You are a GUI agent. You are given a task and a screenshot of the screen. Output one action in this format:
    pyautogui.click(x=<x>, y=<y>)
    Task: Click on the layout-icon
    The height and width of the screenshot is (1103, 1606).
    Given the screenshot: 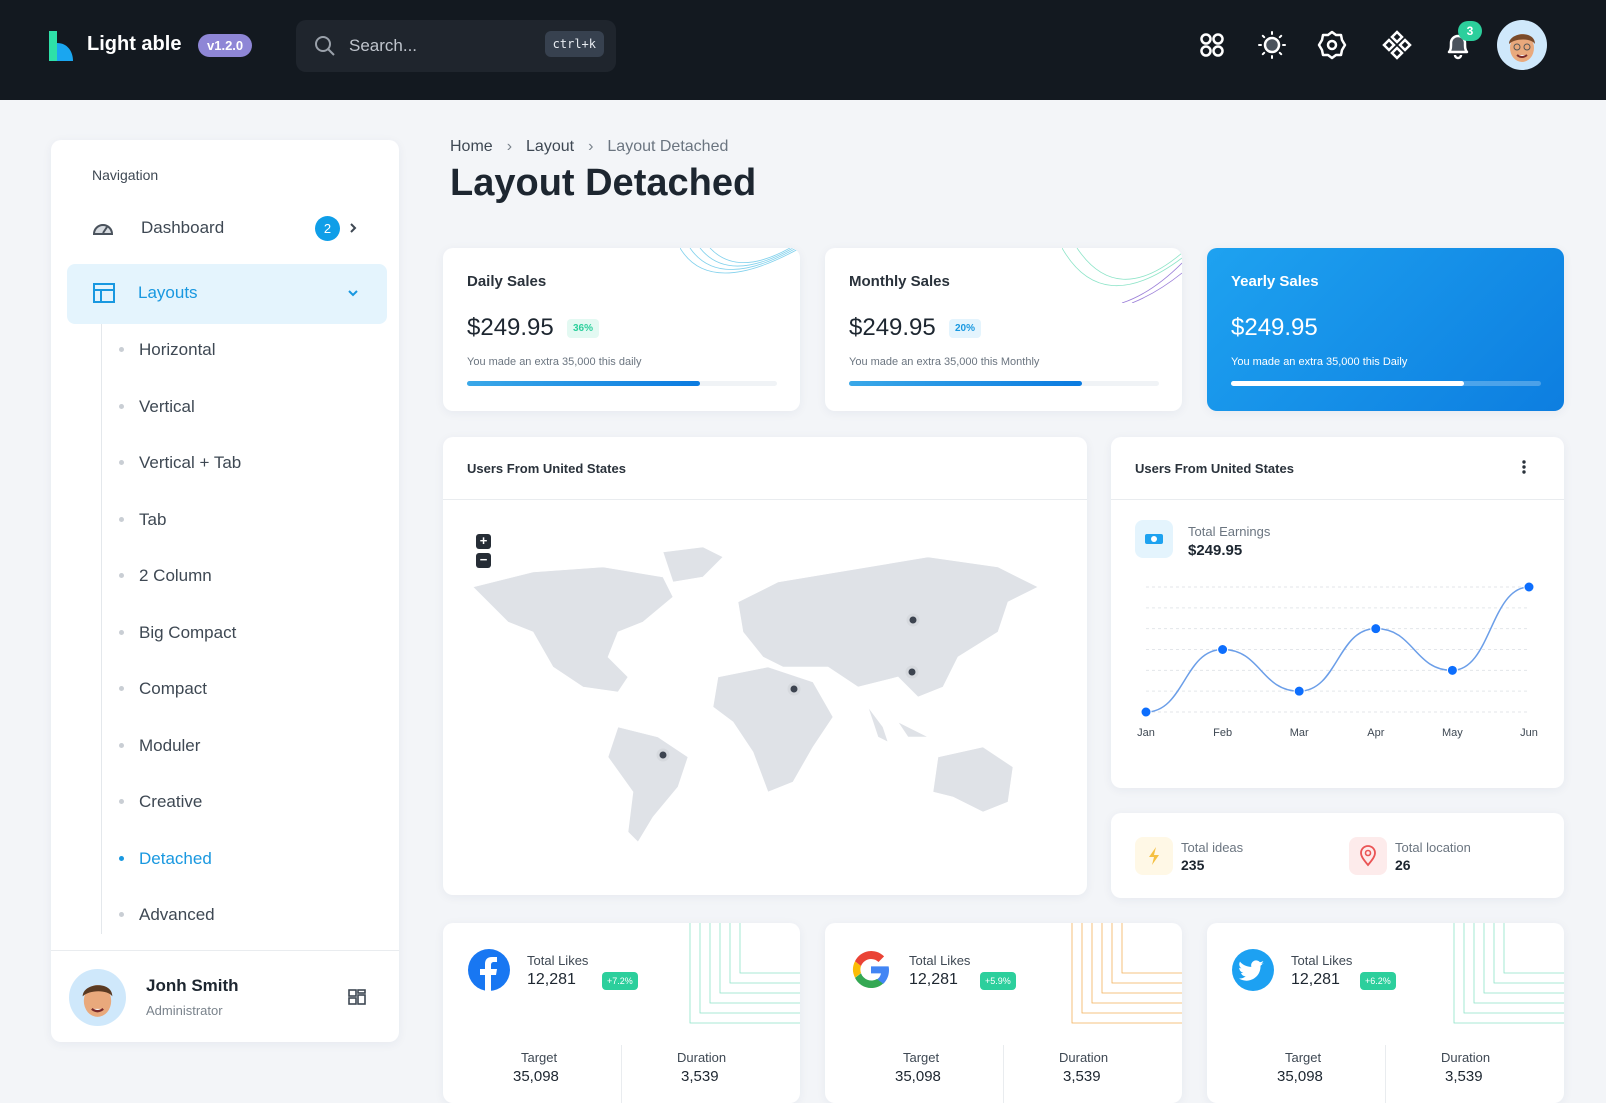 What is the action you would take?
    pyautogui.click(x=104, y=293)
    